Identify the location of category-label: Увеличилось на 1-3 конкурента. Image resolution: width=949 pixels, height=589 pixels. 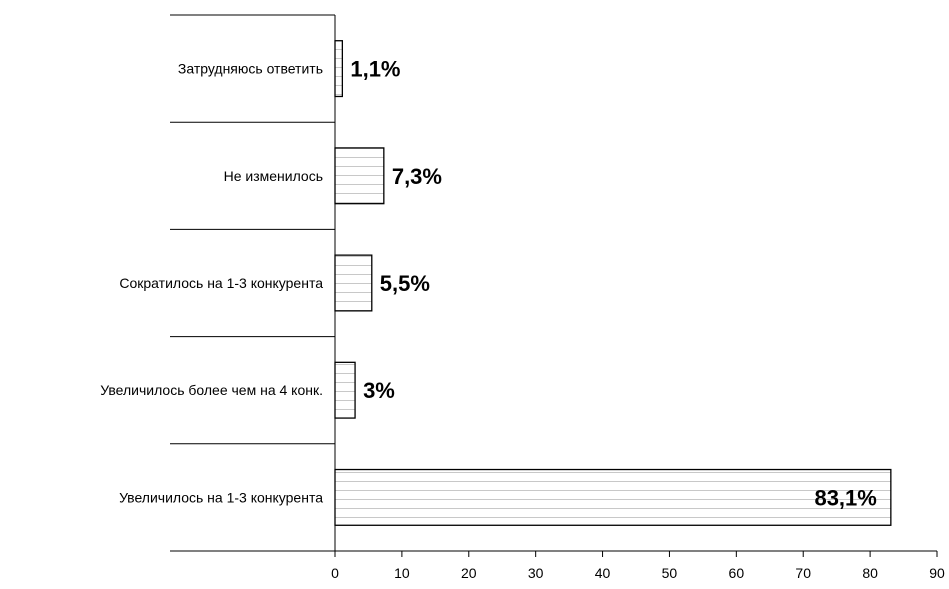
(221, 497).